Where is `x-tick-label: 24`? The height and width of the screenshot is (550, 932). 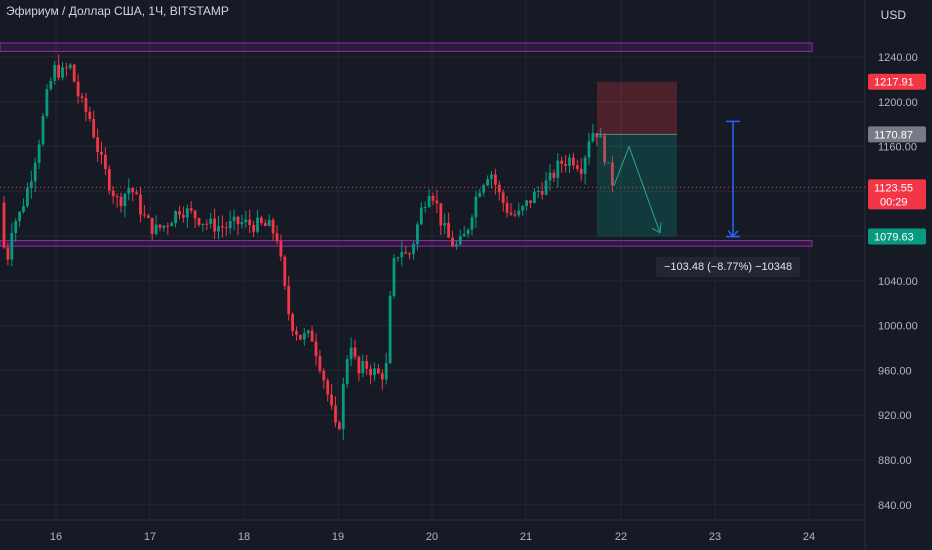
x-tick-label: 24 is located at coordinates (809, 537).